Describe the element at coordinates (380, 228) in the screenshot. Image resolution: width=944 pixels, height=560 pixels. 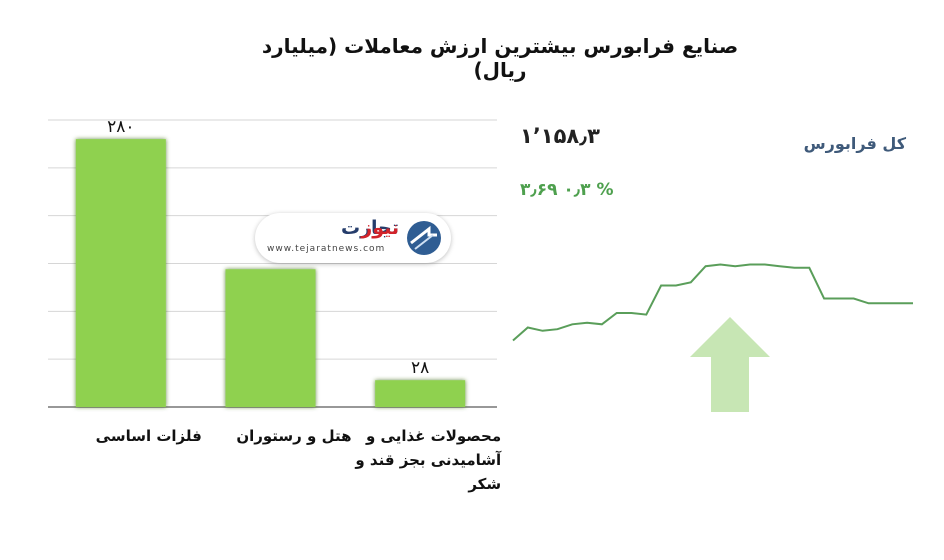
I see `logo-text-news: نیوز` at that location.